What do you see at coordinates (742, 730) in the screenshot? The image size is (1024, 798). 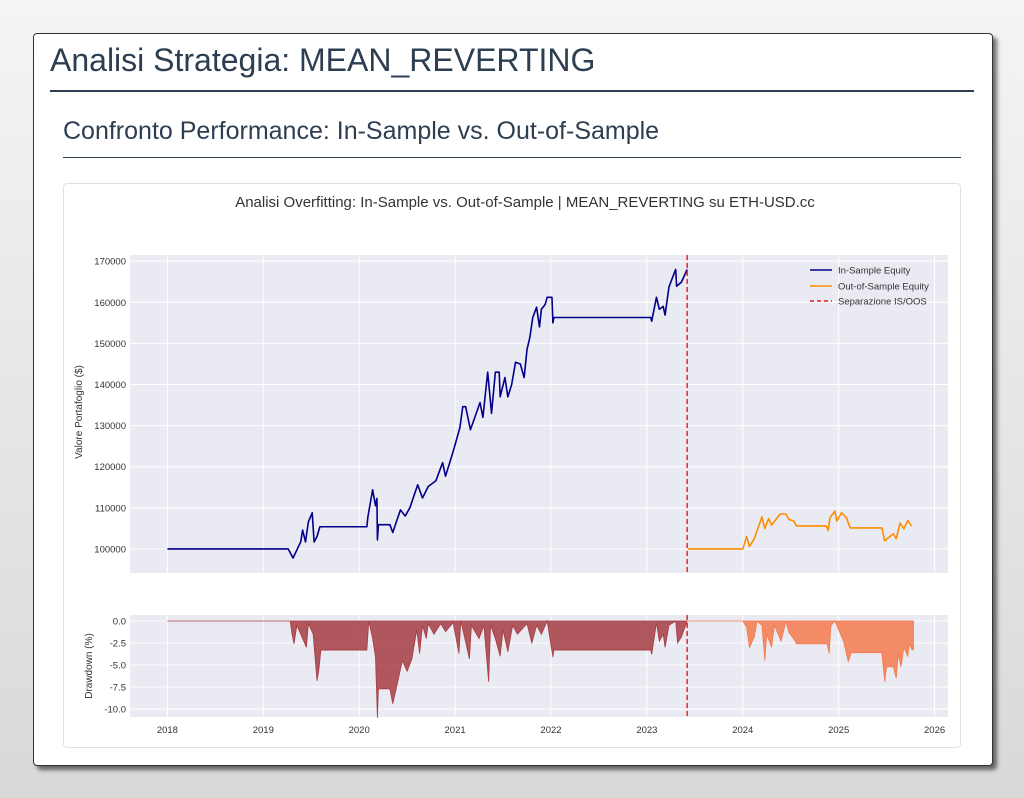 I see `x-tick-label: 2024` at bounding box center [742, 730].